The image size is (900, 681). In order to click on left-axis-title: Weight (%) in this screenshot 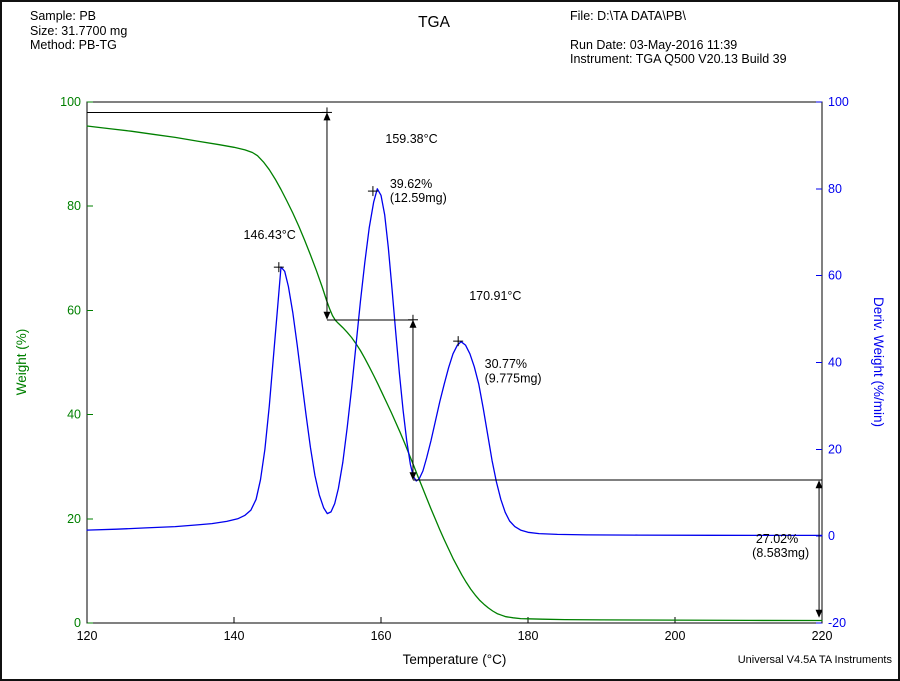, I will do `click(21, 362)`.